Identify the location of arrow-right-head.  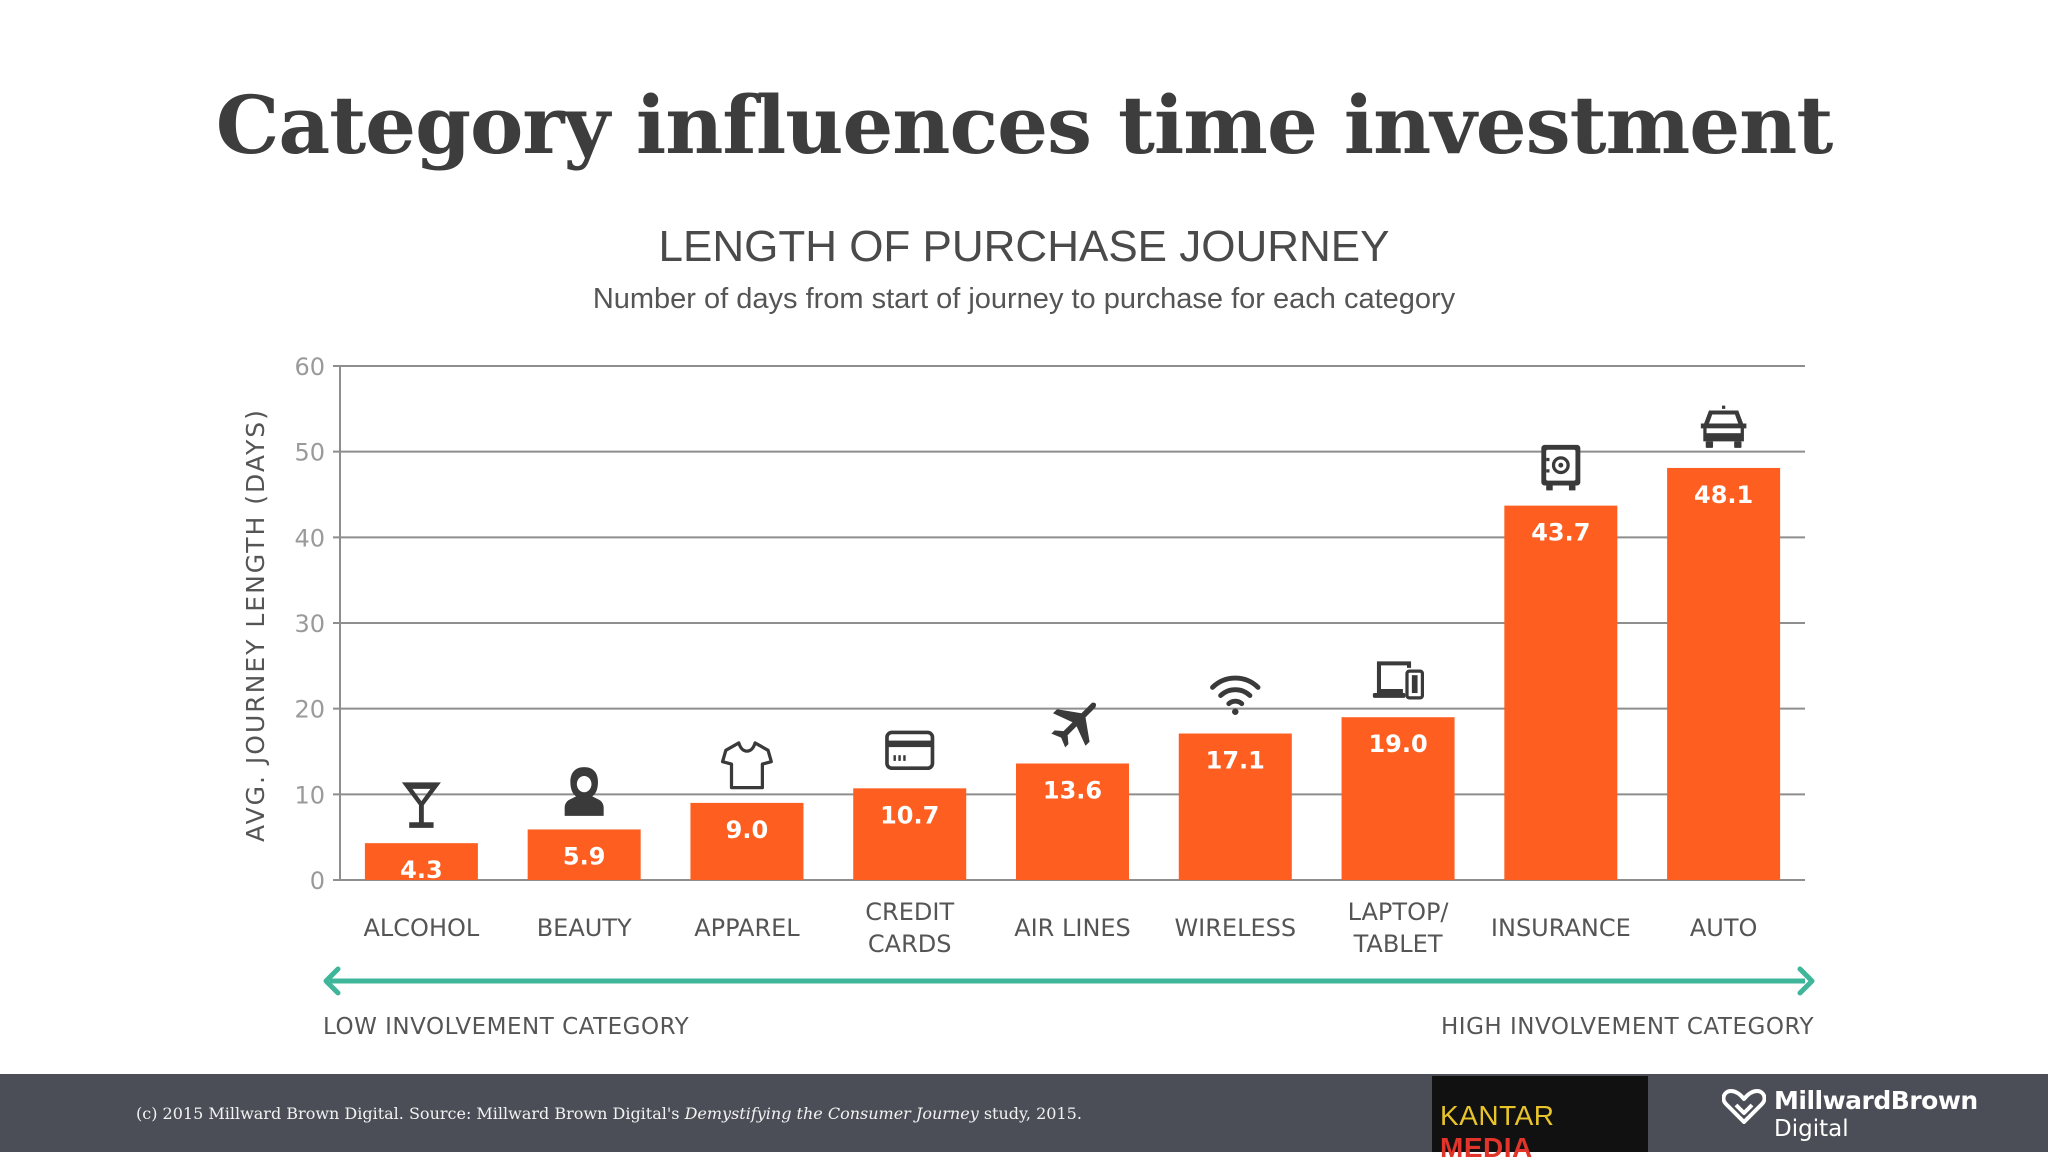
(1806, 981).